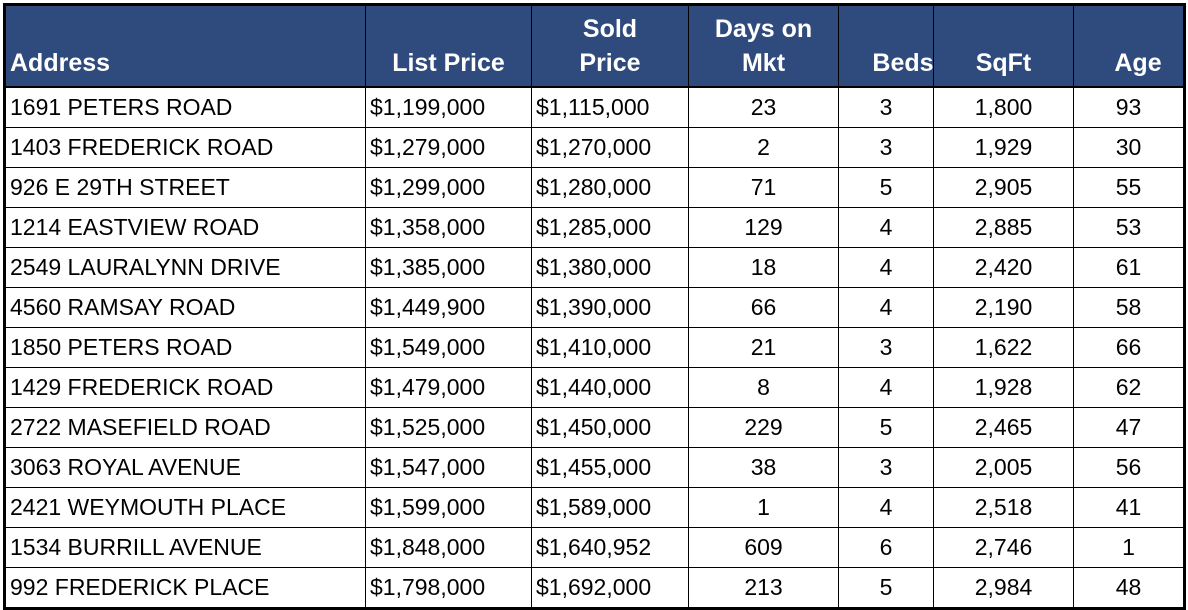 This screenshot has width=1188, height=610. I want to click on table-cell: 2,746, so click(1003, 547).